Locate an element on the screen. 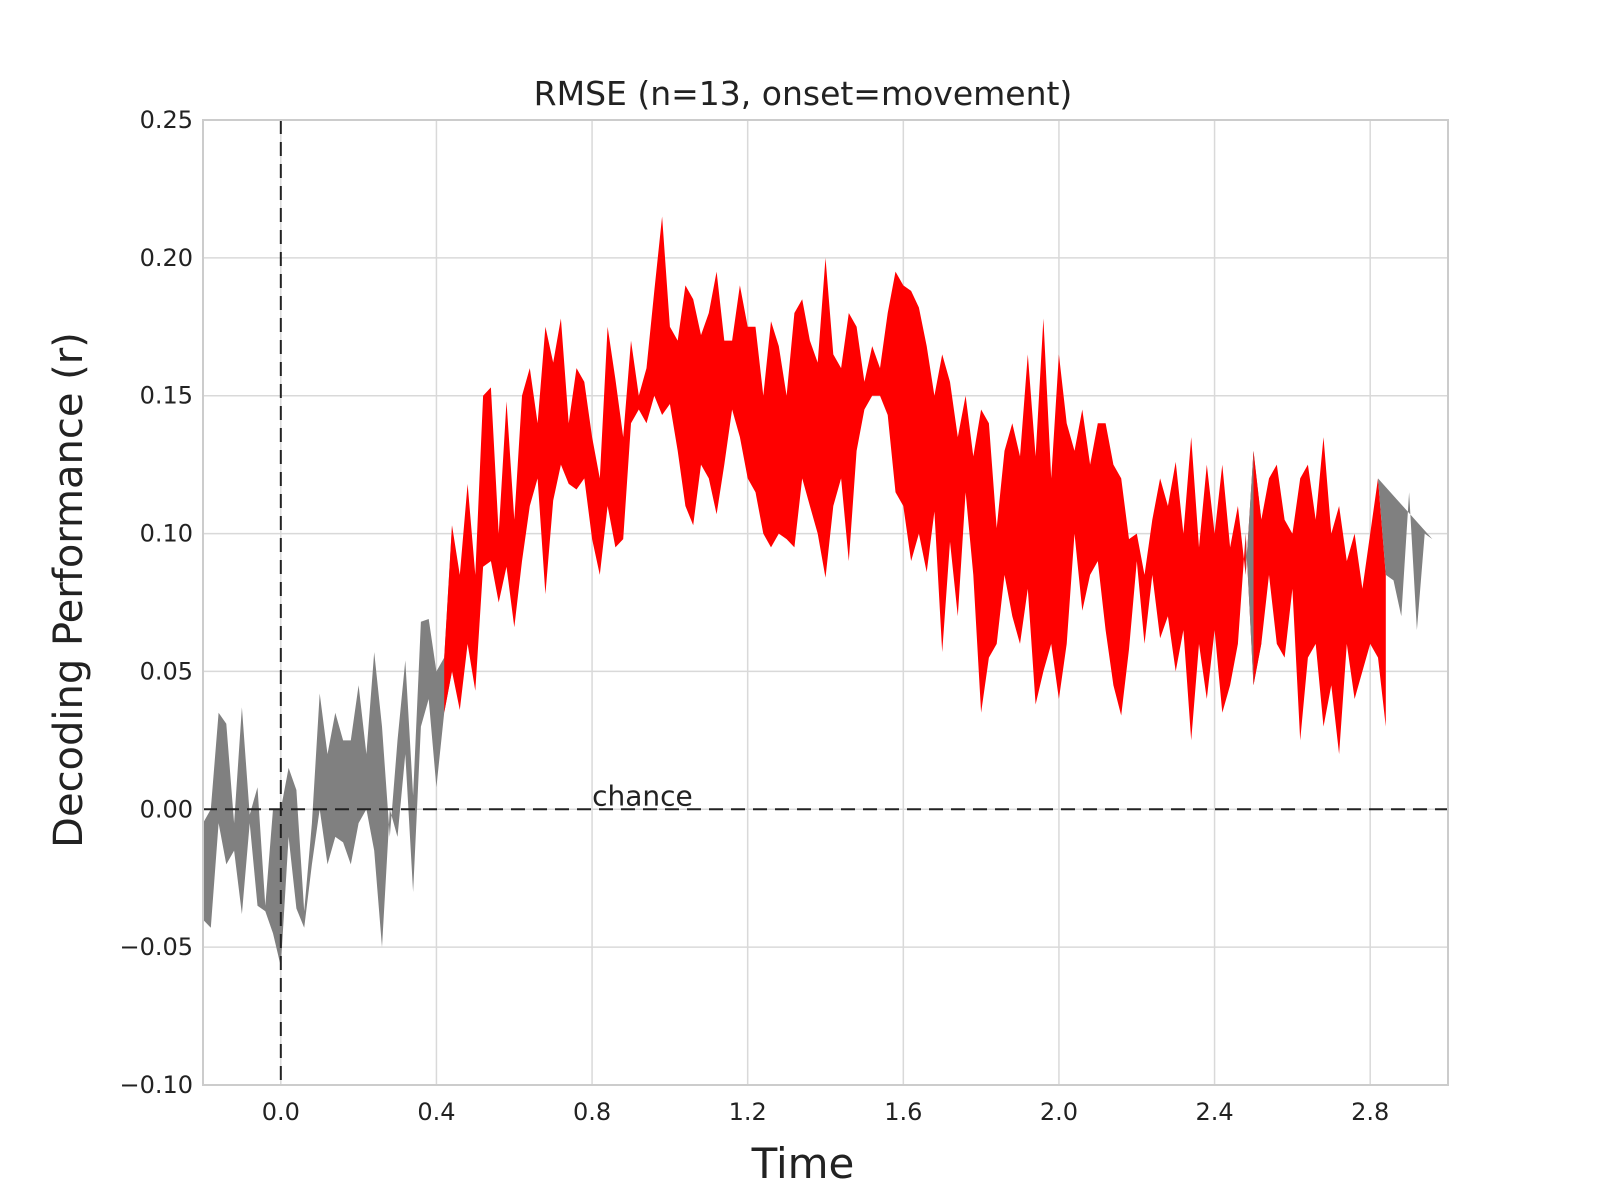 The width and height of the screenshot is (1600, 1200). y-tick-labels: −0.10 −0.05 0.00 0.05 0.10 0.15 0.20 0.25 is located at coordinates (156, 602).